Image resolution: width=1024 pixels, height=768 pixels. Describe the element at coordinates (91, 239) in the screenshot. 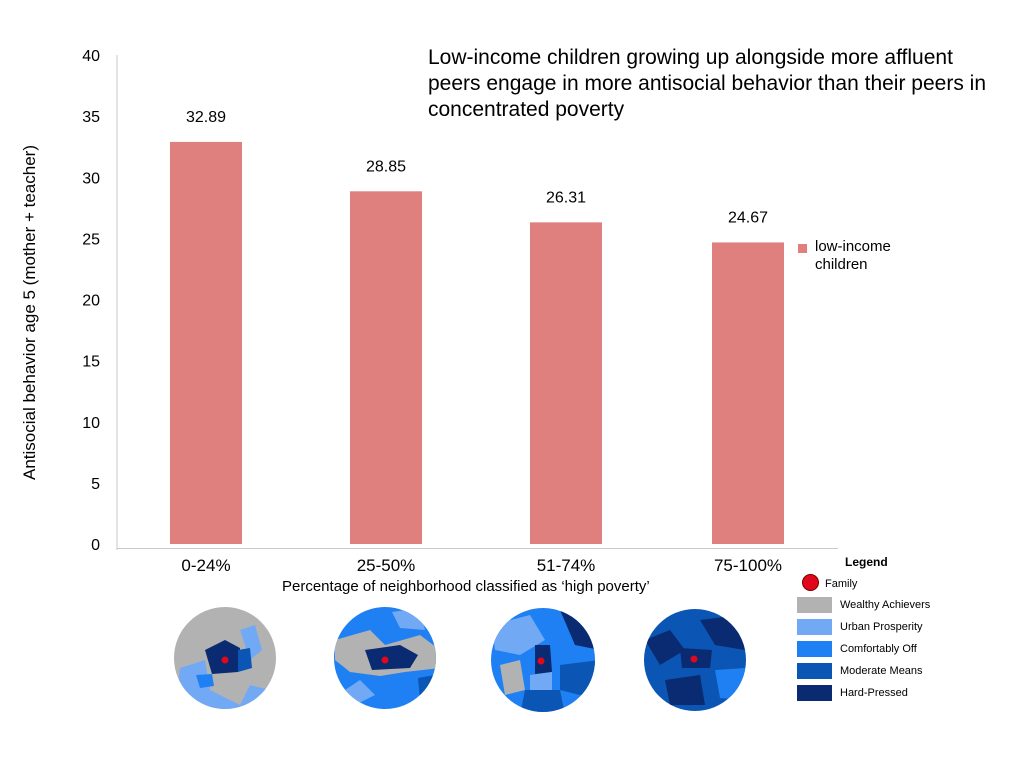

I see `y-tick-label: 25` at that location.